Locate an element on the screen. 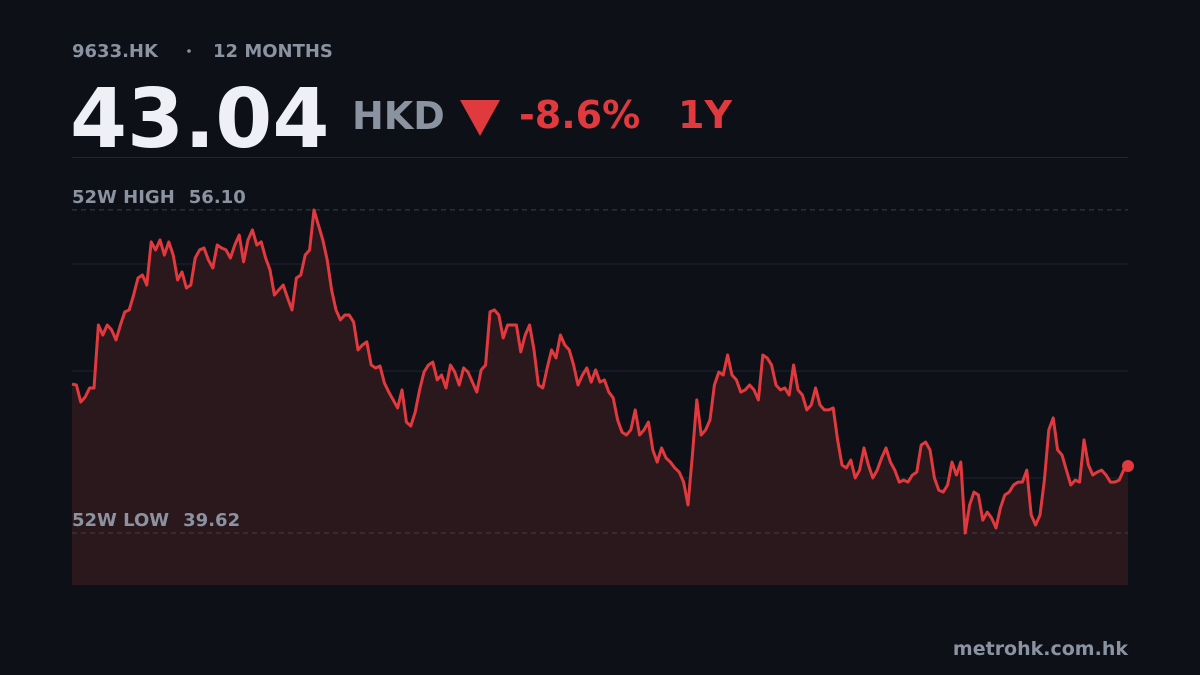  separator-dot is located at coordinates (189, 51).